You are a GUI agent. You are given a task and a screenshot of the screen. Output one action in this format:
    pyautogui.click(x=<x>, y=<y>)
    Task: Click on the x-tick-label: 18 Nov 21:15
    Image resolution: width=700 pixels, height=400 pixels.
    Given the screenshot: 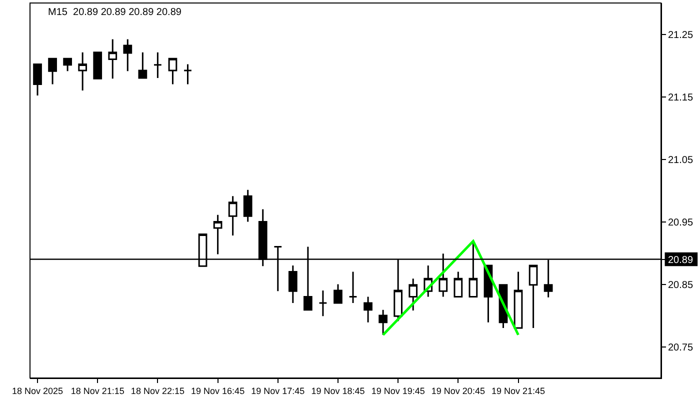 What is the action you would take?
    pyautogui.click(x=97, y=391)
    